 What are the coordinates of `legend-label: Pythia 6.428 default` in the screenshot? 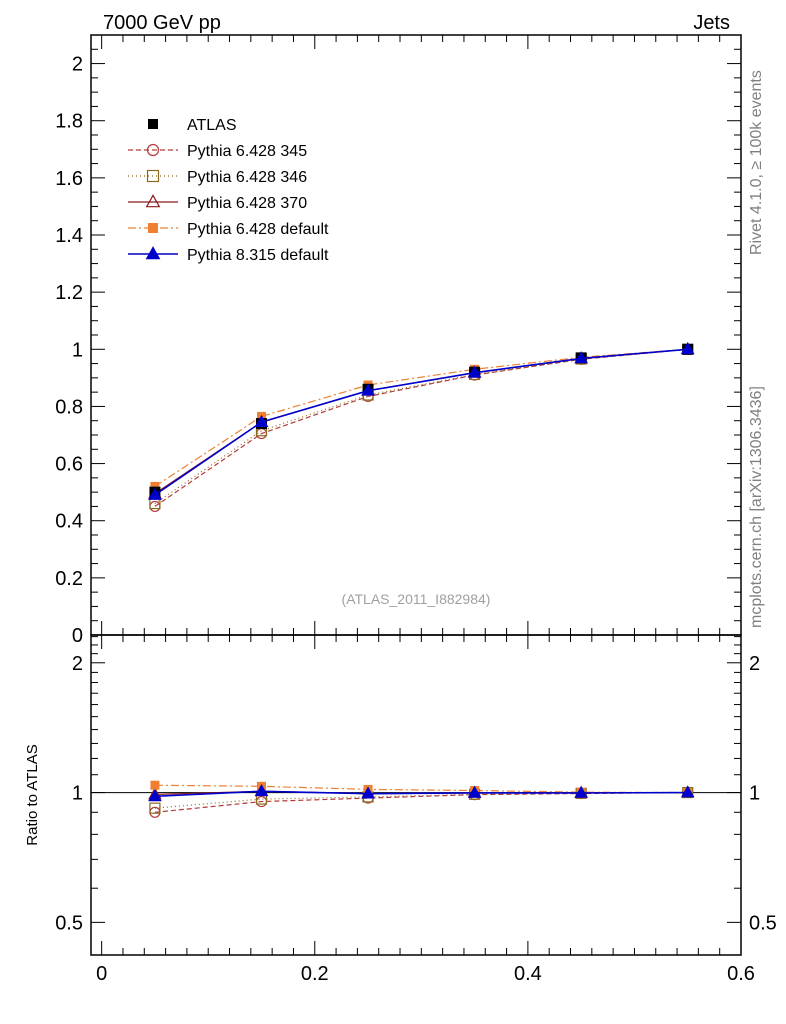 It's located at (258, 229).